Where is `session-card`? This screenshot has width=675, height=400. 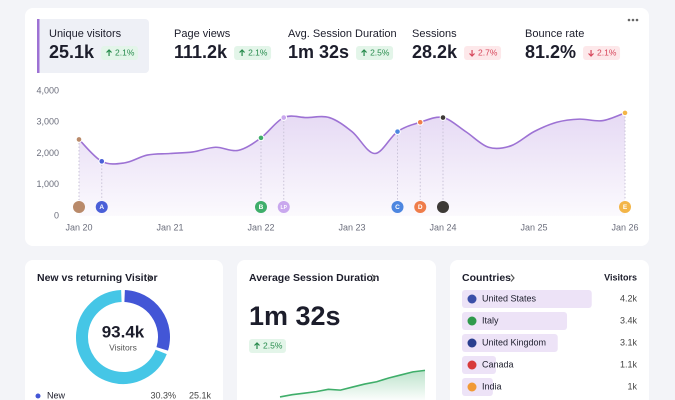
session-card is located at coordinates (336, 330).